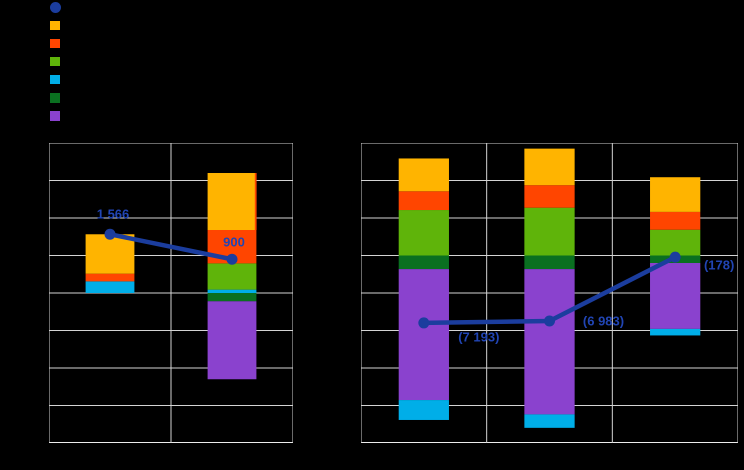 This screenshot has width=744, height=470. I want to click on legend-swatch-orange-series, so click(55, 25).